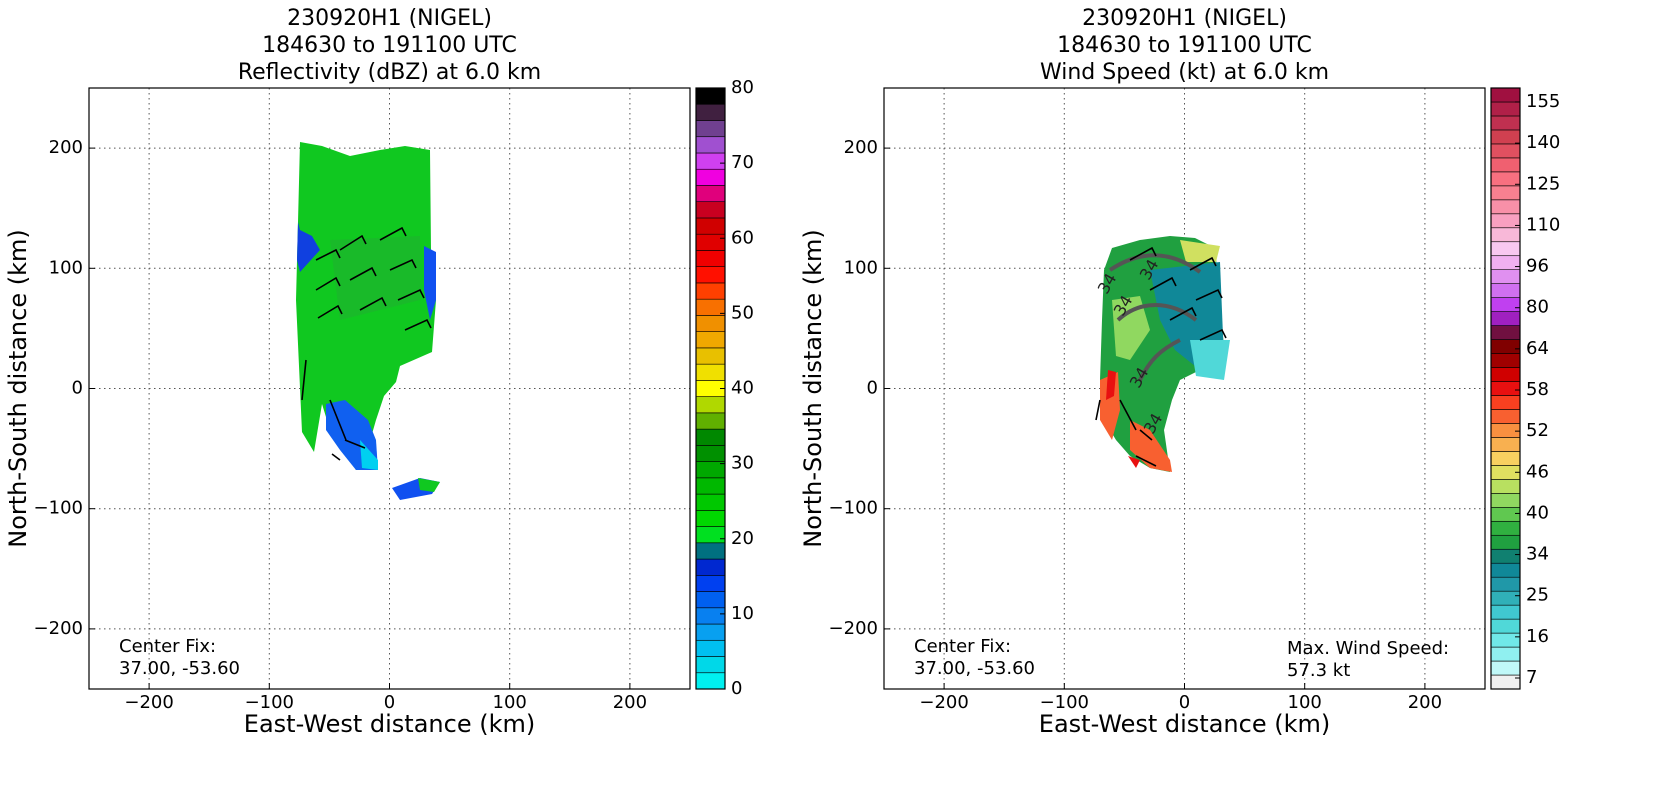 The width and height of the screenshot is (1655, 787). I want to click on y-axis-label: North-South distance (km), so click(813, 388).